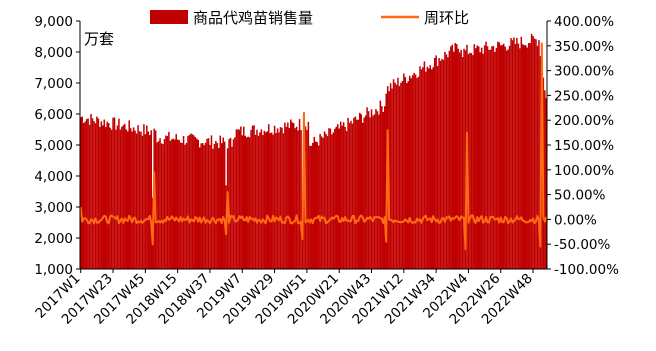  I want to click on y-left-tick-label: 6,000, so click(53, 115).